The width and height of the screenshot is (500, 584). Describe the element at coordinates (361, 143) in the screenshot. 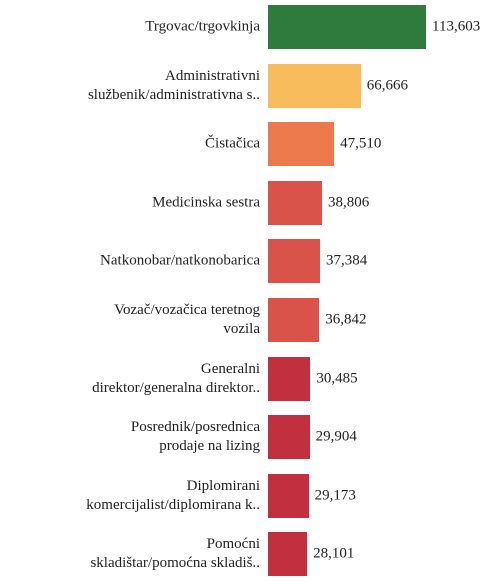

I see `value-label: 47,510` at that location.